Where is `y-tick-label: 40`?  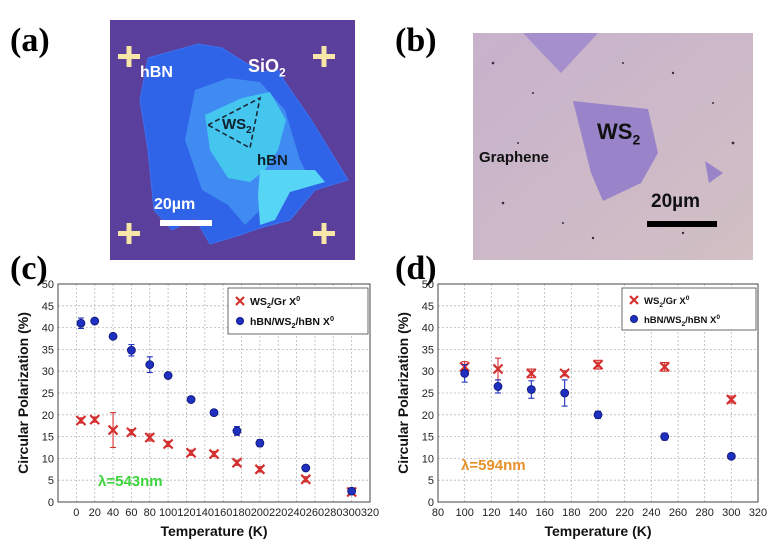 y-tick-label: 40 is located at coordinates (48, 329).